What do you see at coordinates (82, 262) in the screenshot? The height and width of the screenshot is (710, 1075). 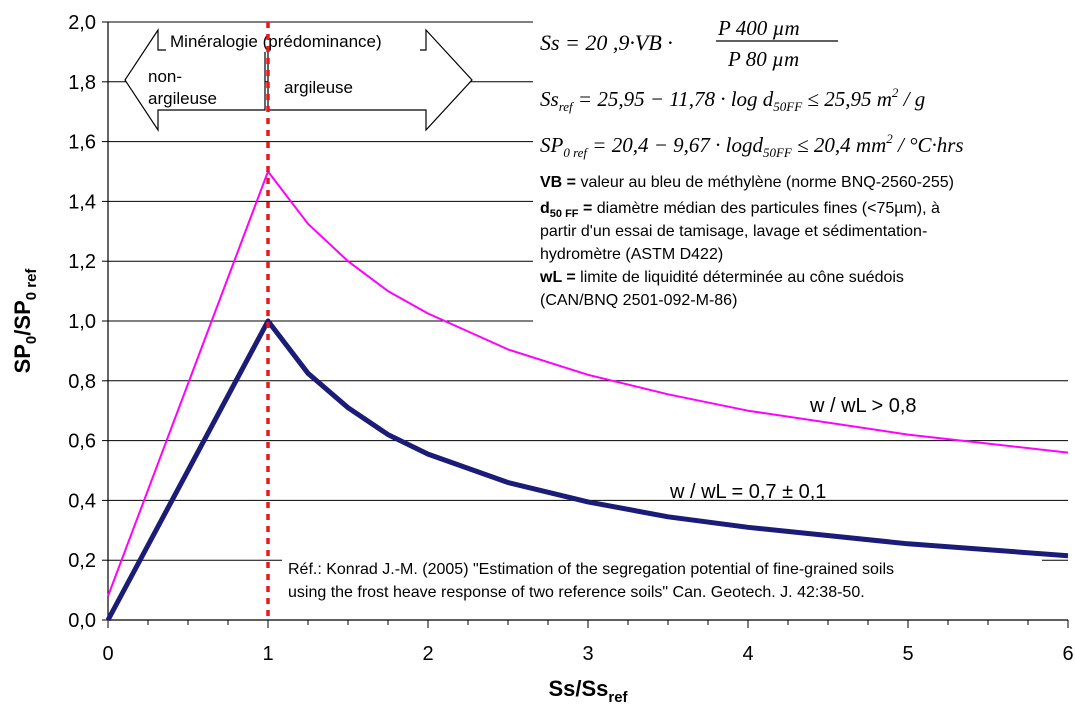 I see `y-tick-label: 1,2` at bounding box center [82, 262].